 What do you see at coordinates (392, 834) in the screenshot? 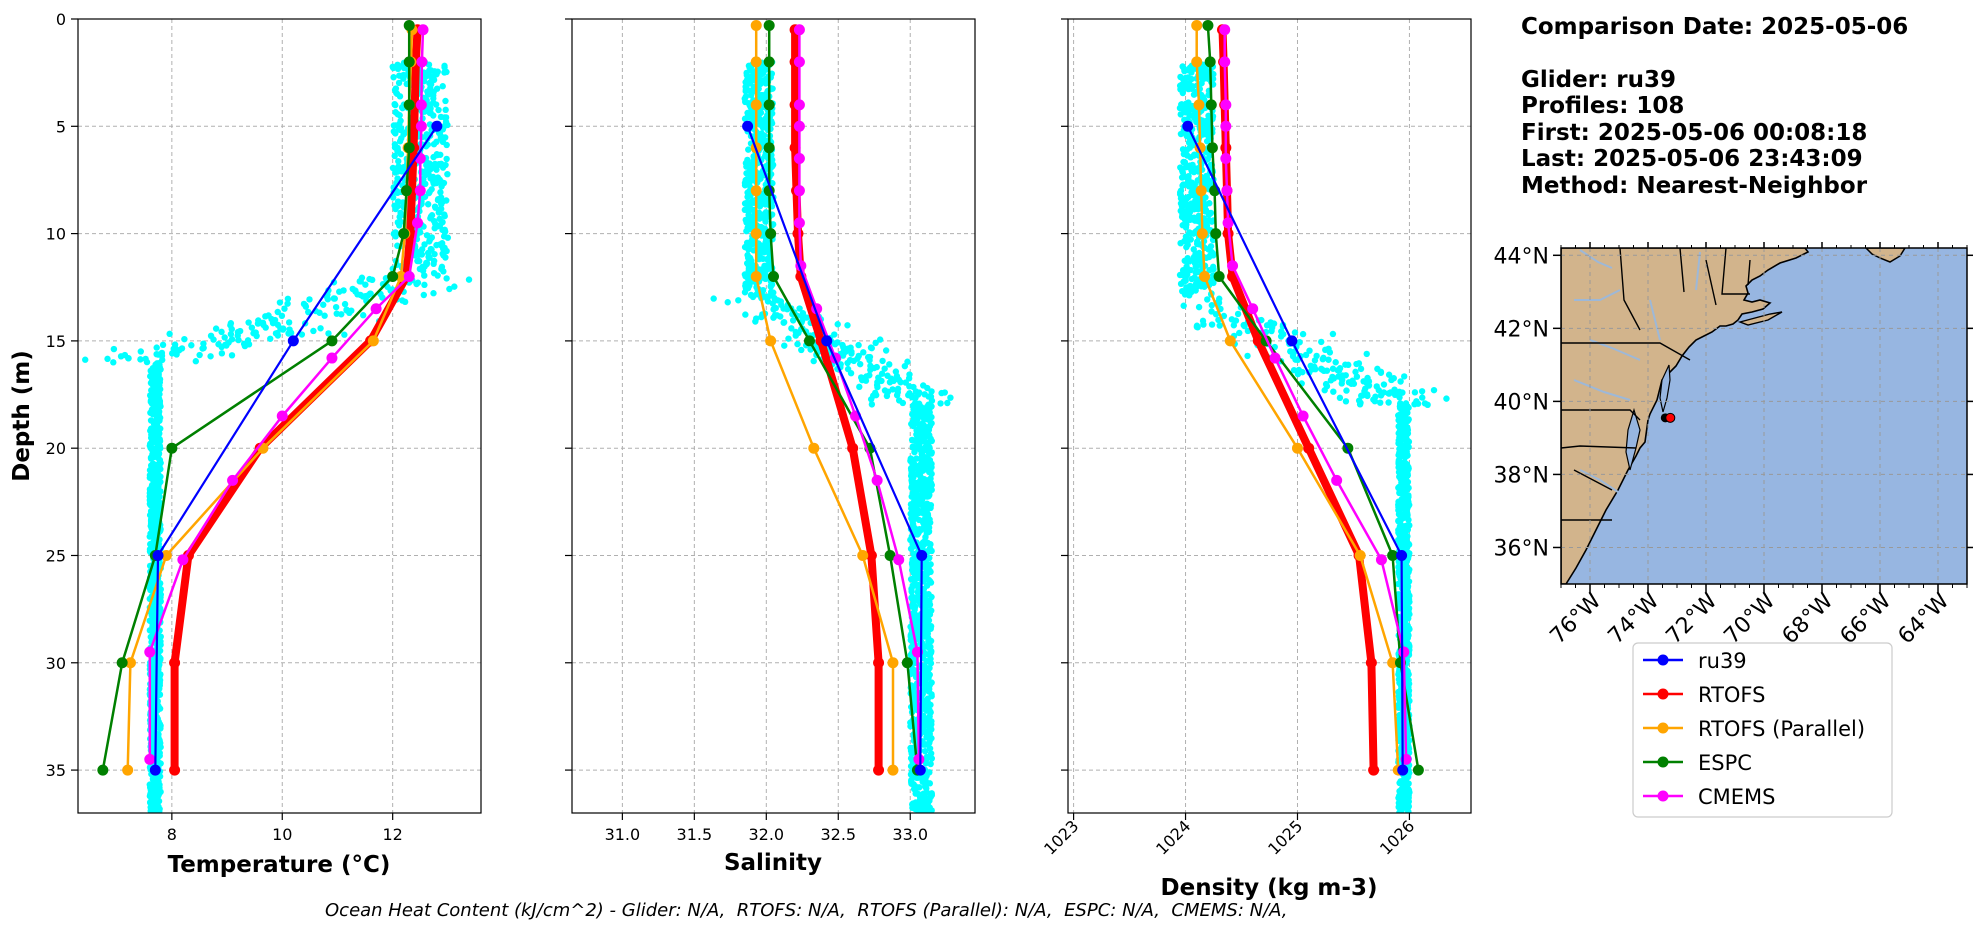
I see `x-tick-label: 12` at bounding box center [392, 834].